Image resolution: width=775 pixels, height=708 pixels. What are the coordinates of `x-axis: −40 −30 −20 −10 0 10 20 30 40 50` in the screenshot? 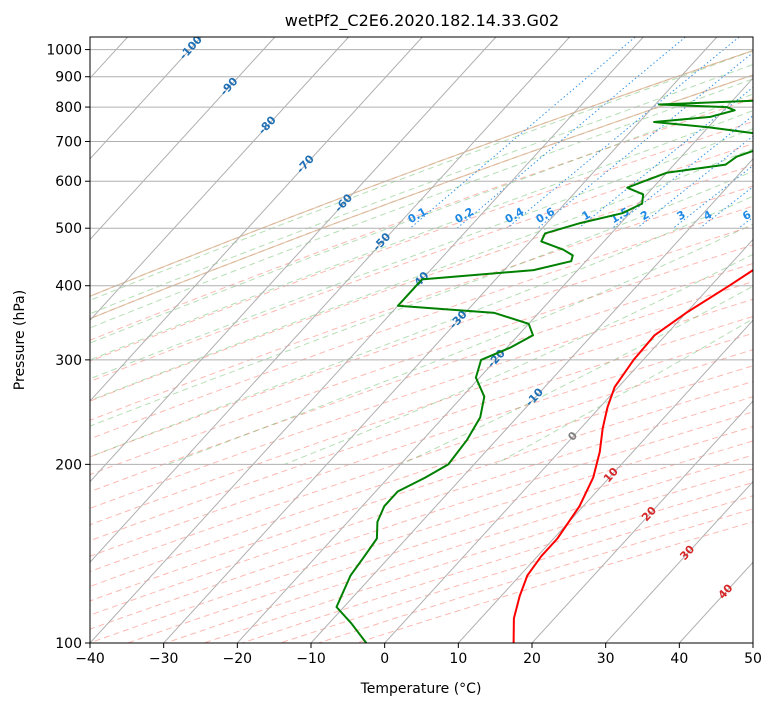 It's located at (418, 655).